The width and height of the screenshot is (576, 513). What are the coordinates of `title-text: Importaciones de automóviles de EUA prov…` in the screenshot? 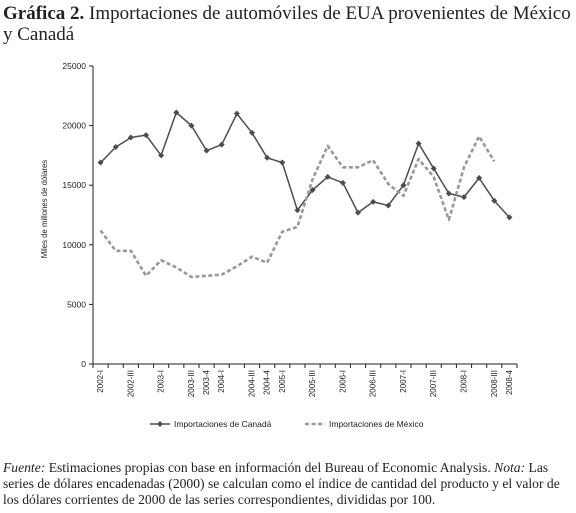 It's located at (287, 24).